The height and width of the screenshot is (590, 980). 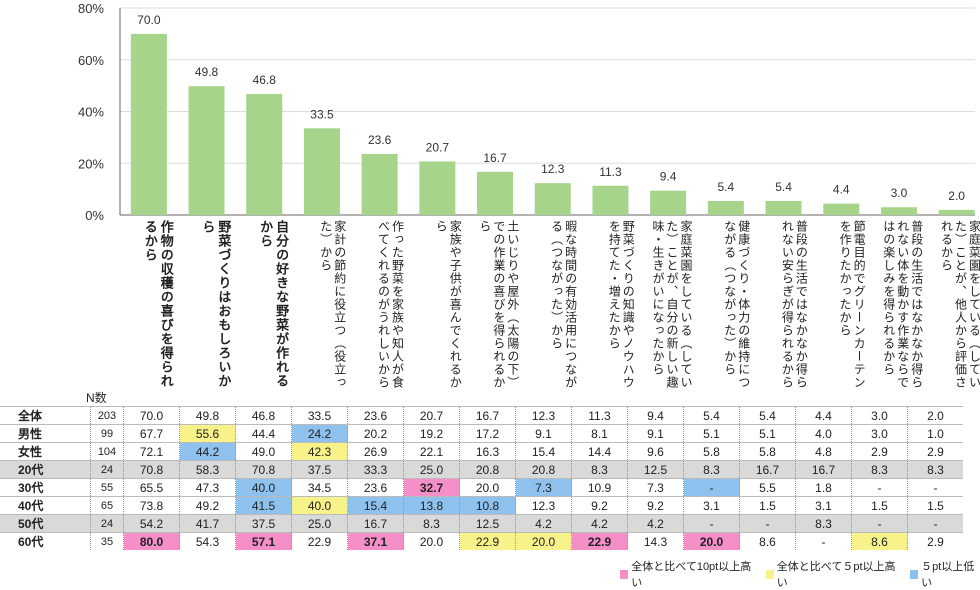 I want to click on table-cell: 42.3, so click(x=319, y=451).